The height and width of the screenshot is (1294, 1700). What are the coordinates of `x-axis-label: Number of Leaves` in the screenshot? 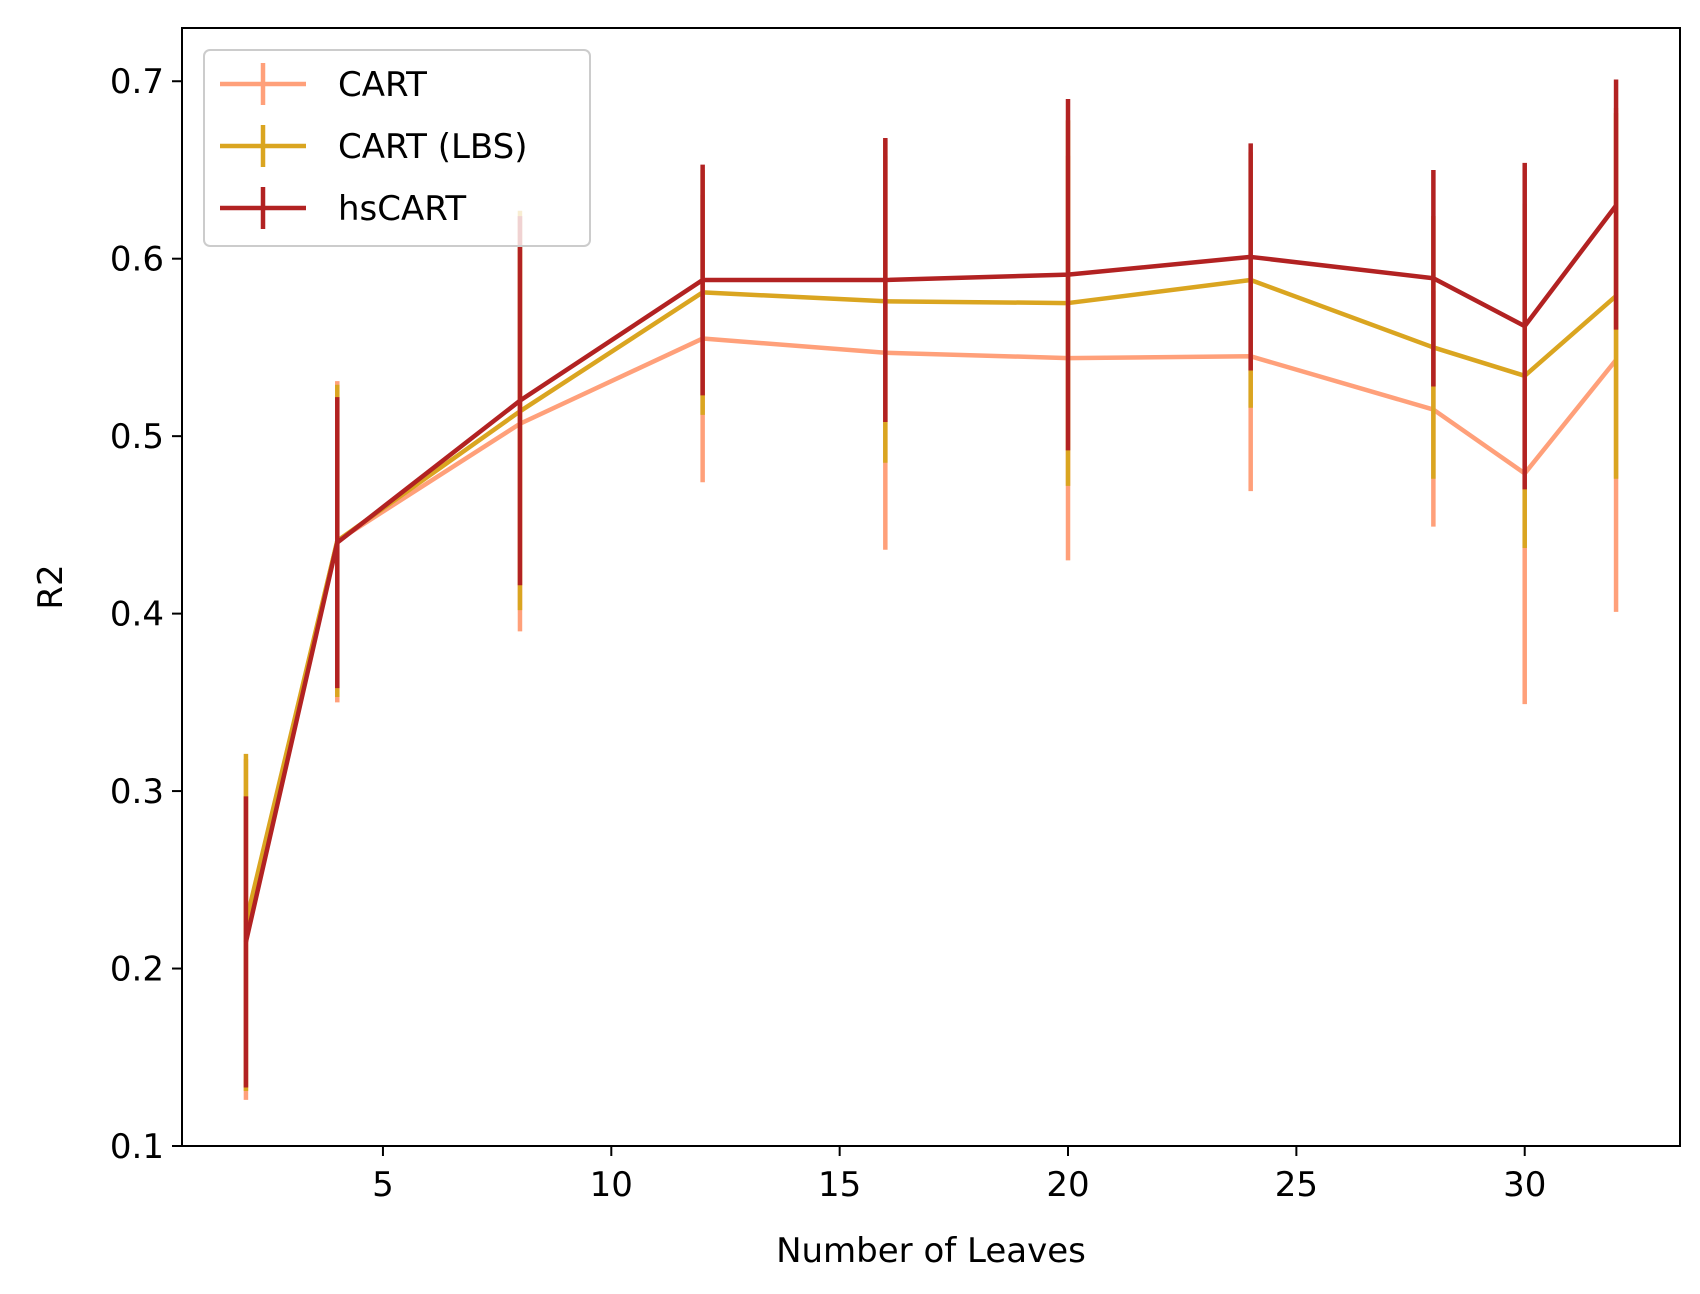 It's located at (931, 1251).